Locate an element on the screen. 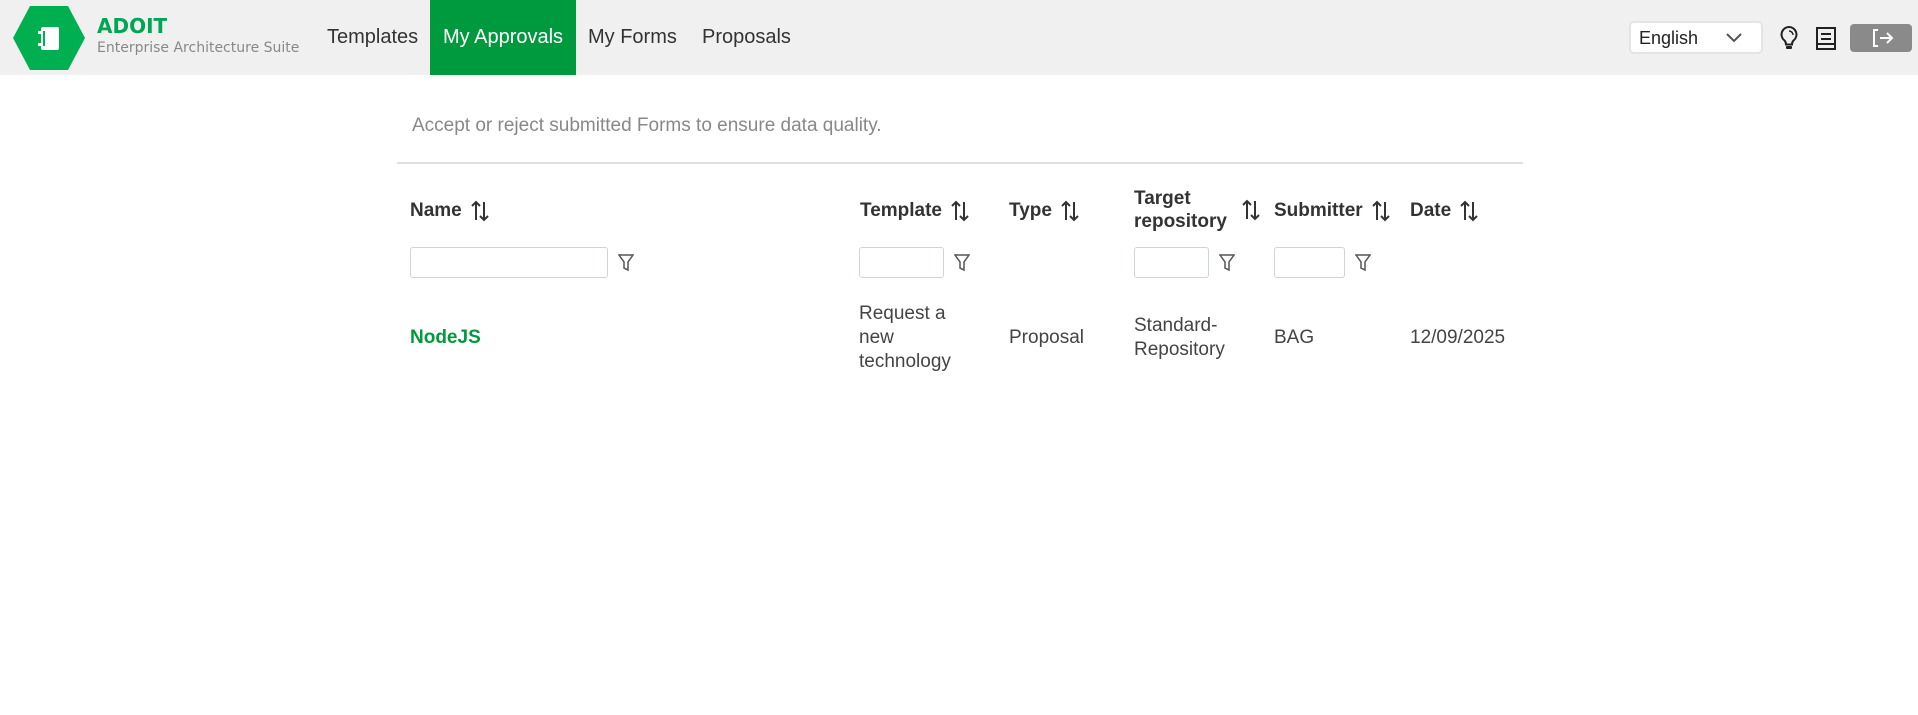  column-header-name: Name is located at coordinates (450, 210).